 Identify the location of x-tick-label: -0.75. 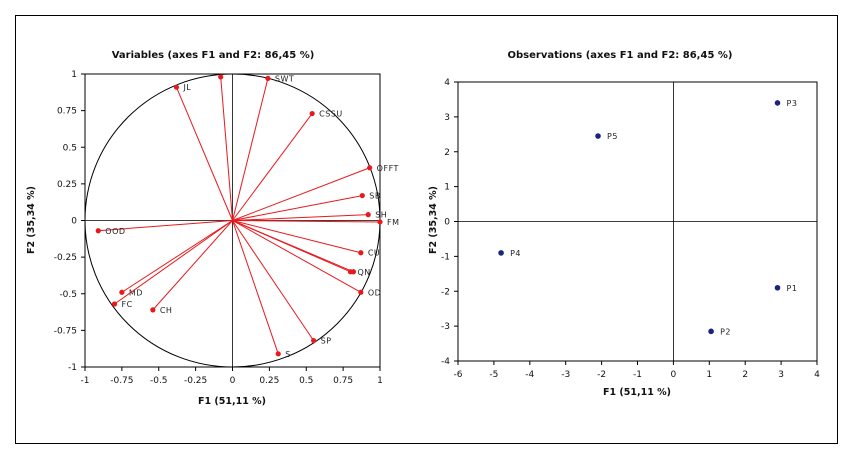
(121, 381).